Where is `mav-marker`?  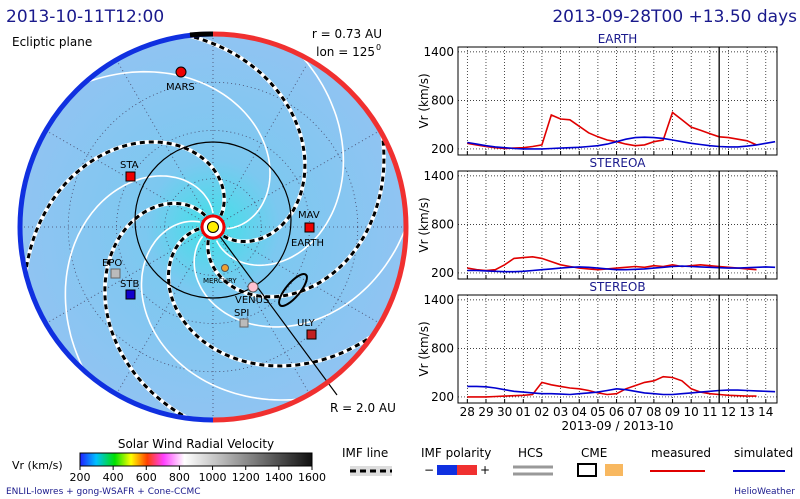
mav-marker is located at coordinates (309, 227).